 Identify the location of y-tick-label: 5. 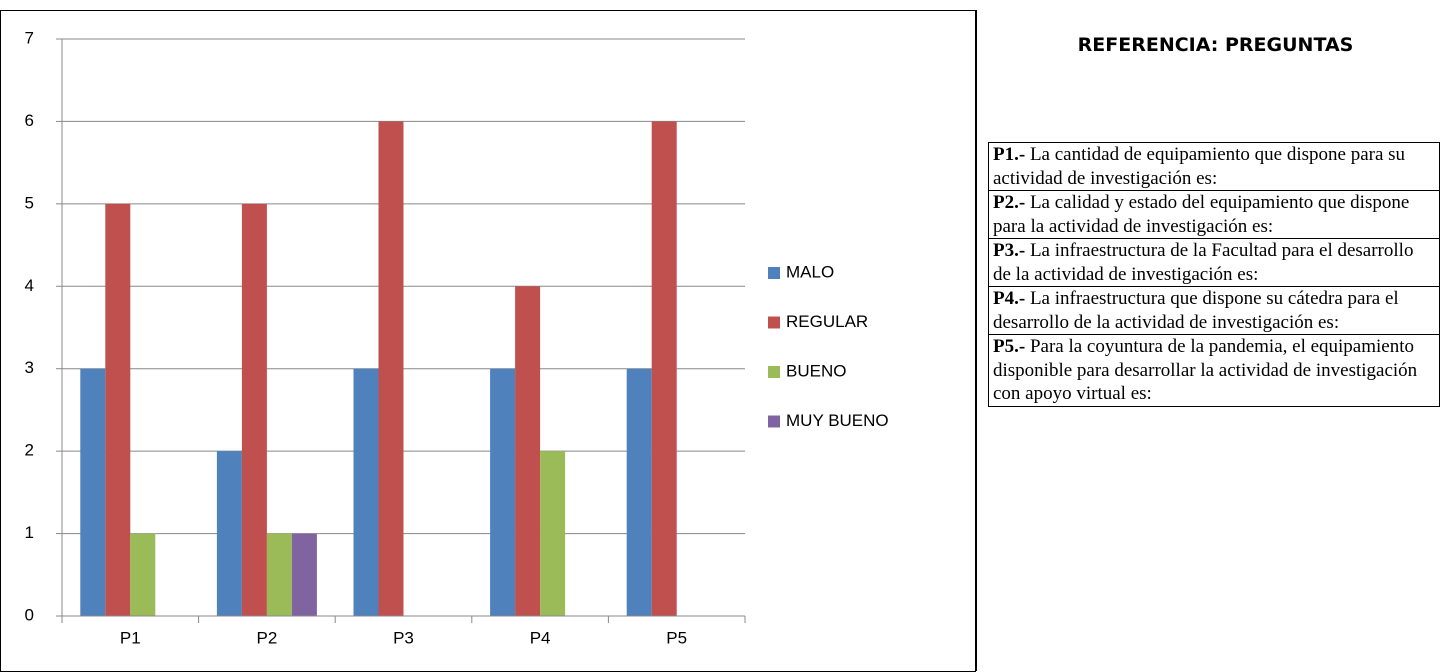
(29, 202).